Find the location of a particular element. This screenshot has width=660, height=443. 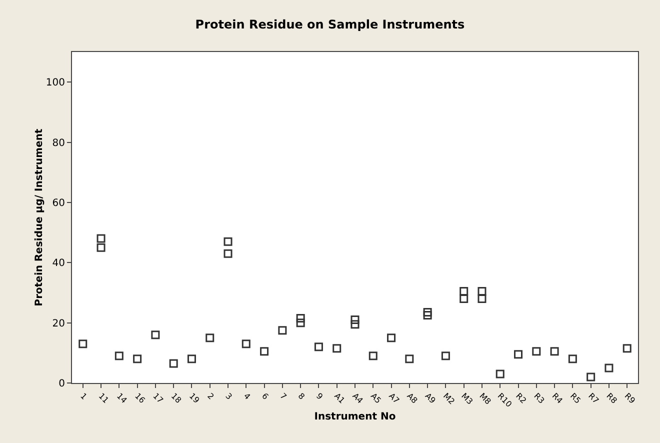

x-tick-label: M3 is located at coordinates (467, 398).